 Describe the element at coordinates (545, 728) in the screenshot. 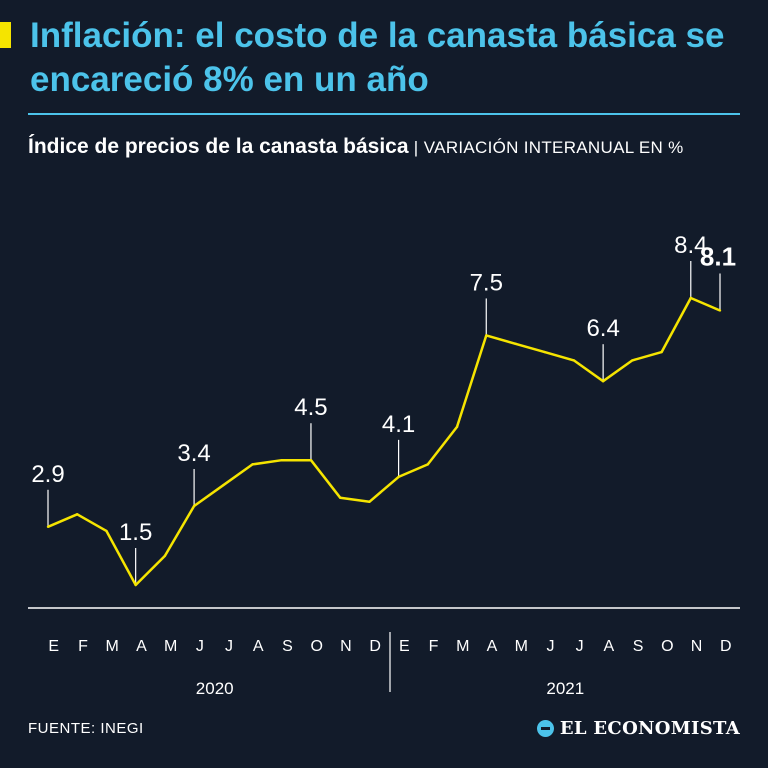

I see `brand-globe-icon` at that location.